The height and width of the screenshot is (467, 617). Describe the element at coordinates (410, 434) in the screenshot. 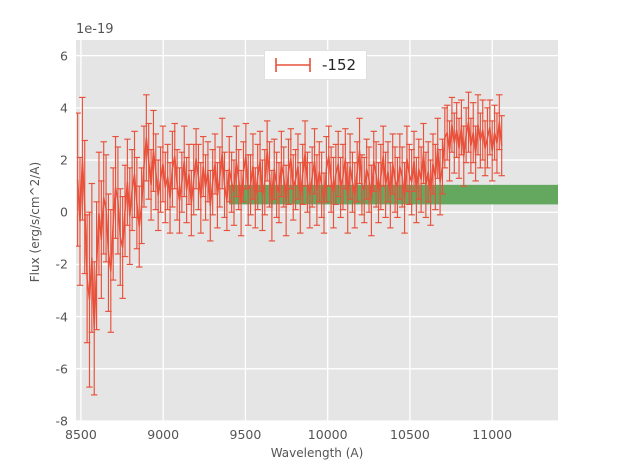

I see `x-tick-label: 10500` at that location.